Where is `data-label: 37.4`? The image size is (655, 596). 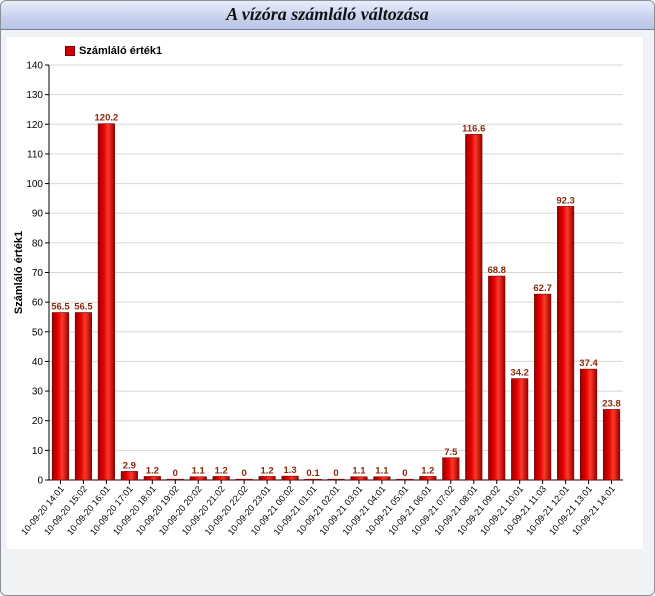
data-label: 37.4 is located at coordinates (588, 363).